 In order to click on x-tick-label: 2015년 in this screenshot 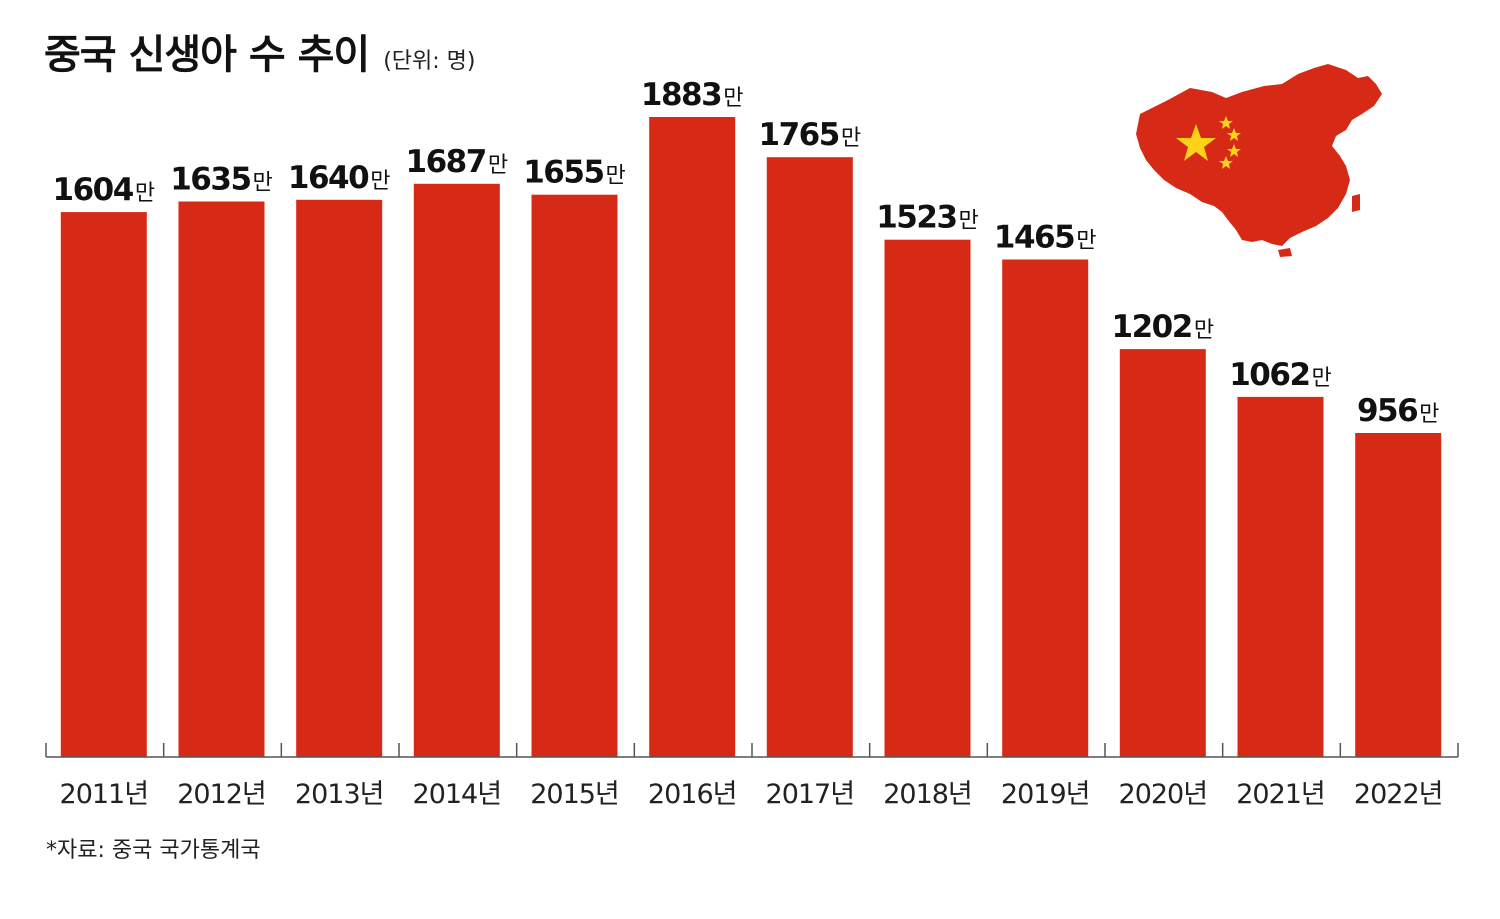, I will do `click(574, 794)`.